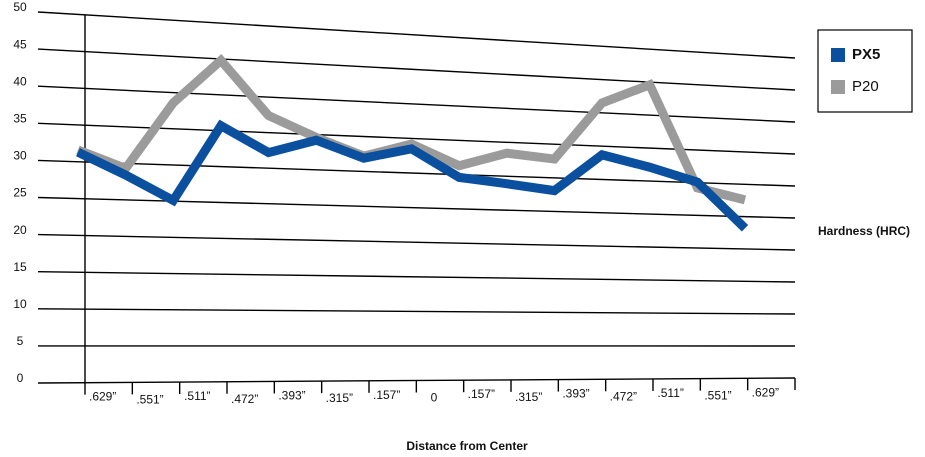  I want to click on y-tick-label: 10, so click(20, 304).